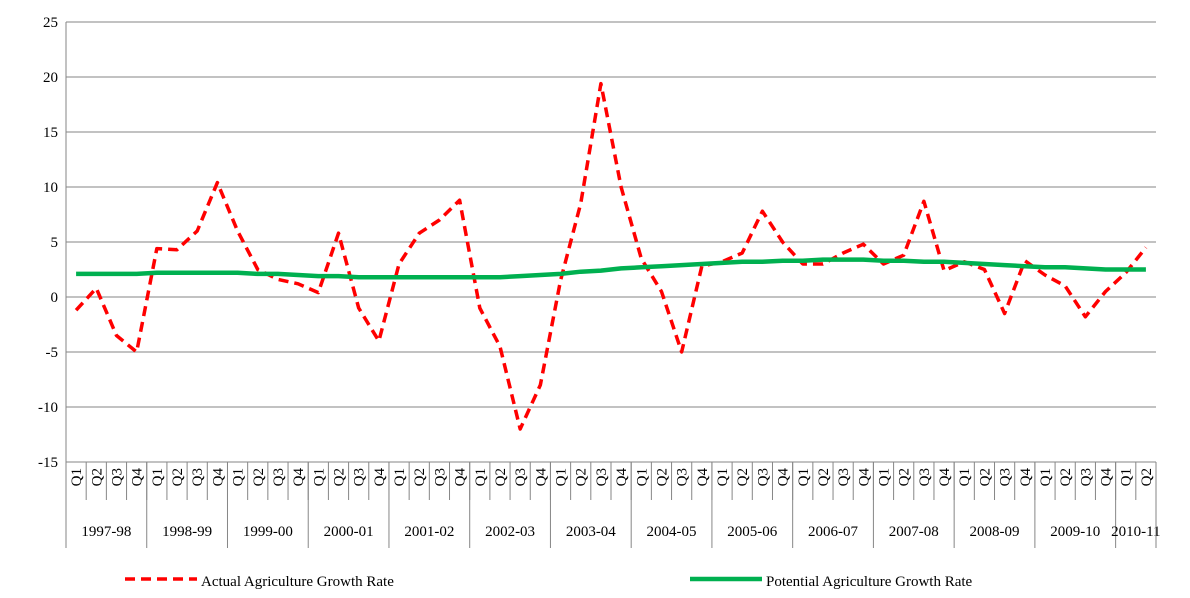  Describe the element at coordinates (50, 78) in the screenshot. I see `y-tick-label: 20` at that location.